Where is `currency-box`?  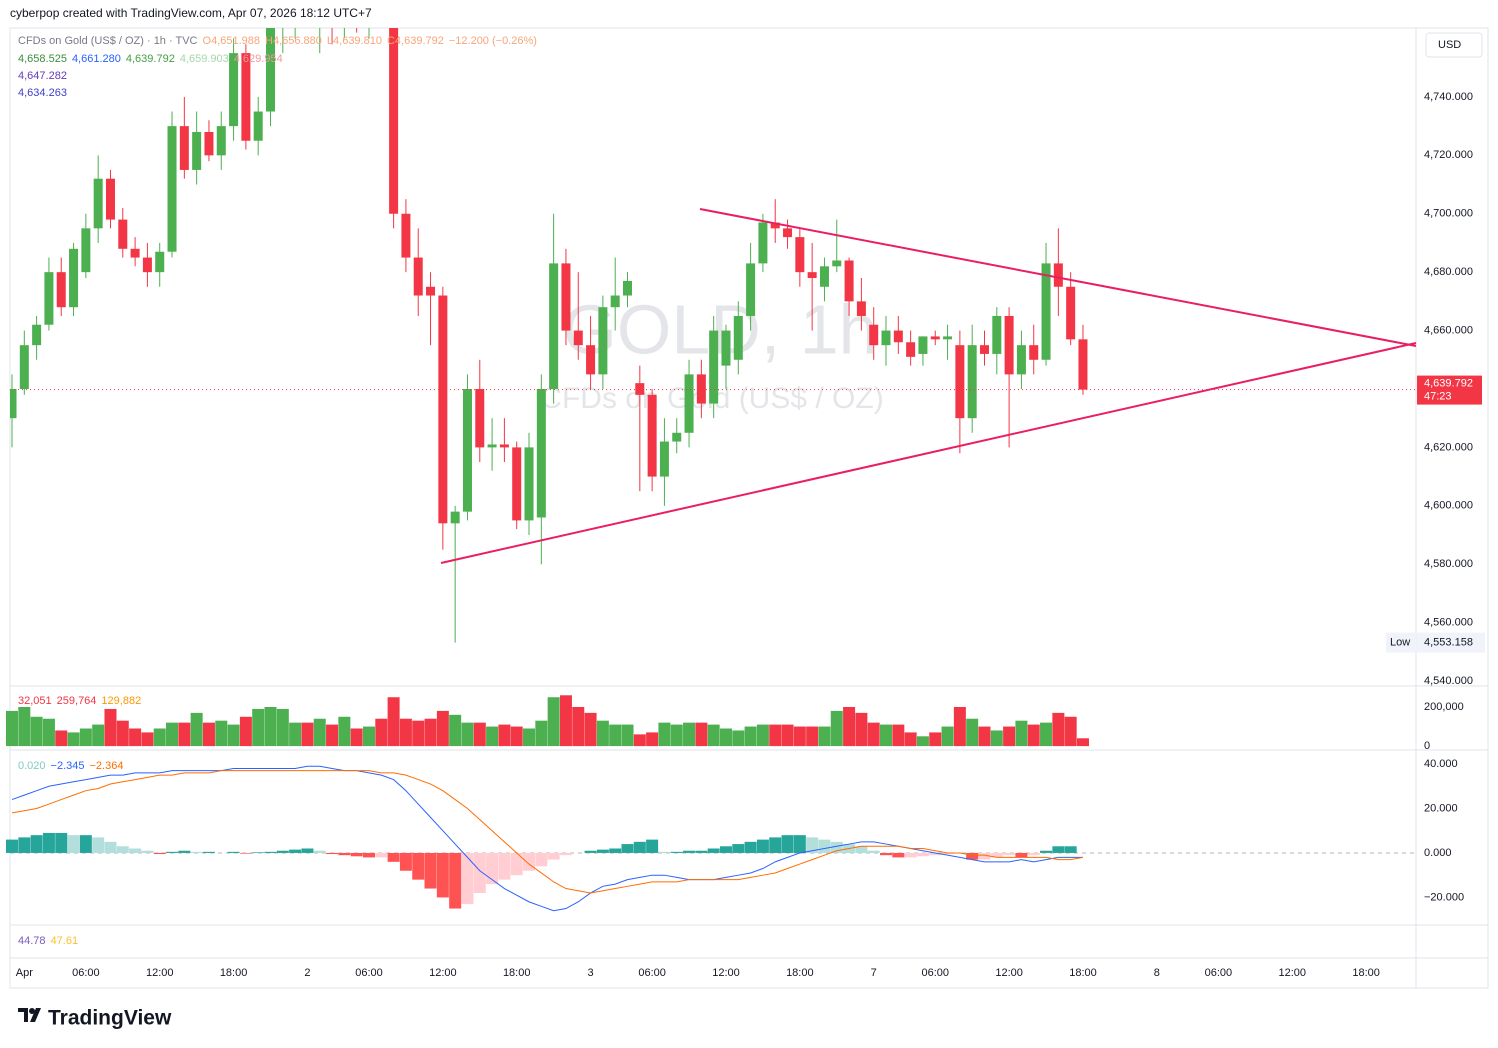 currency-box is located at coordinates (1454, 45).